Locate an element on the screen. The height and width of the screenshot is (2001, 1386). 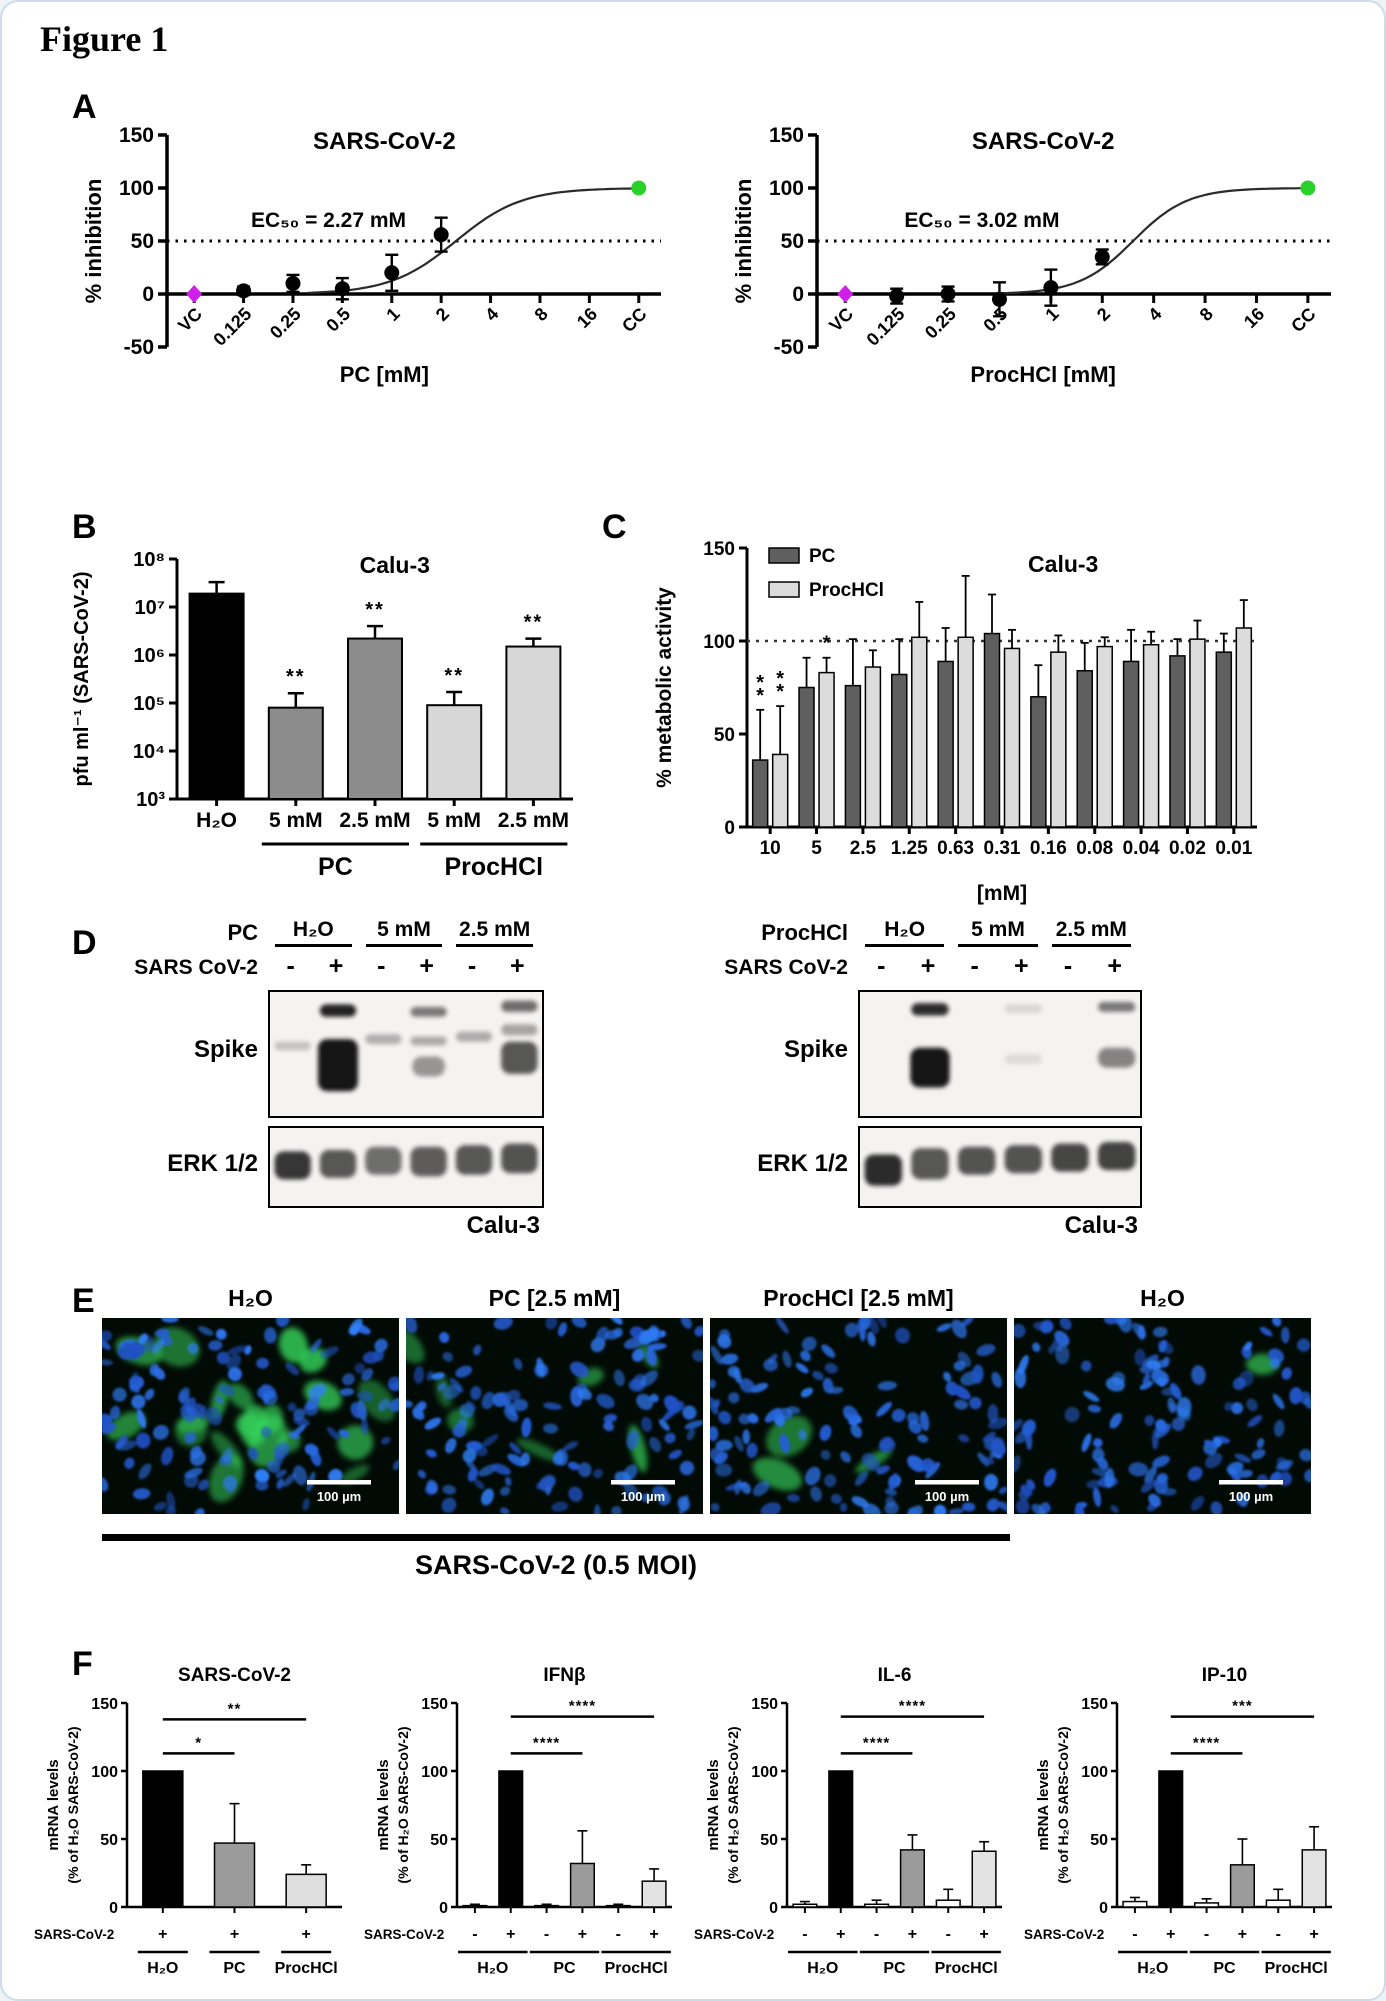
blot-membrane is located at coordinates (1000, 1164).